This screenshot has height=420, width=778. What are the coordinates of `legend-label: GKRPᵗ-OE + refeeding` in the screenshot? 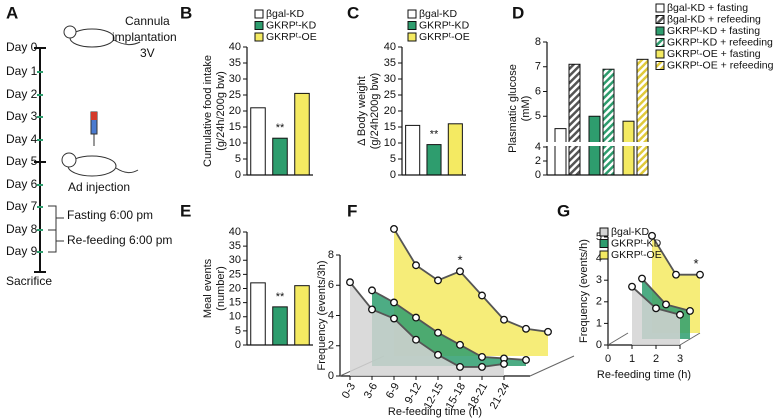 It's located at (720, 65).